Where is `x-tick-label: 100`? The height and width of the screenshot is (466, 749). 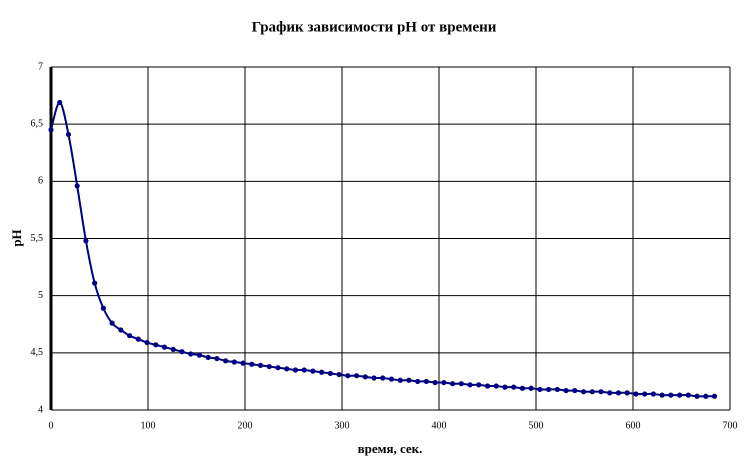 x-tick-label: 100 is located at coordinates (148, 425).